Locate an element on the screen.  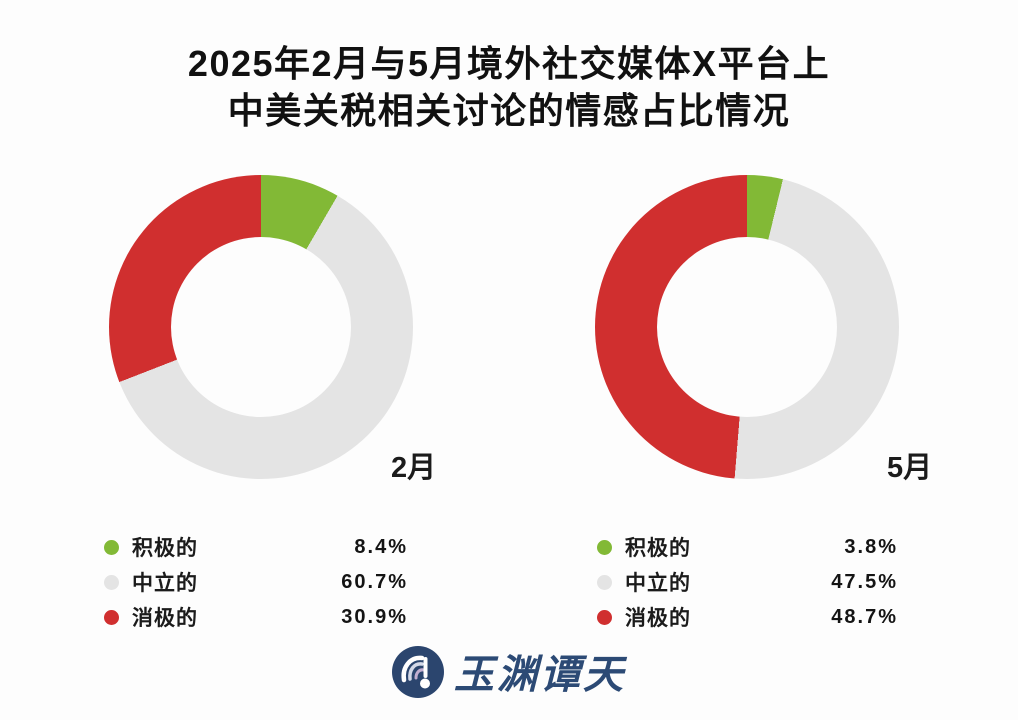
legend-value-negative: 30.9% is located at coordinates (374, 616).